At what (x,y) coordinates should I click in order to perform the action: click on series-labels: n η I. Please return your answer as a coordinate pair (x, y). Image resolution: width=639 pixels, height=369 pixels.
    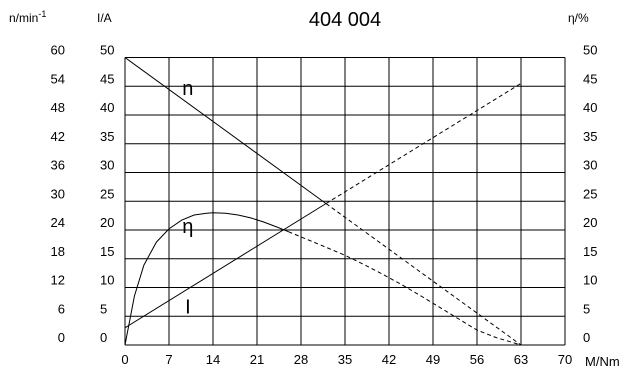
    Looking at the image, I should click on (187, 198).